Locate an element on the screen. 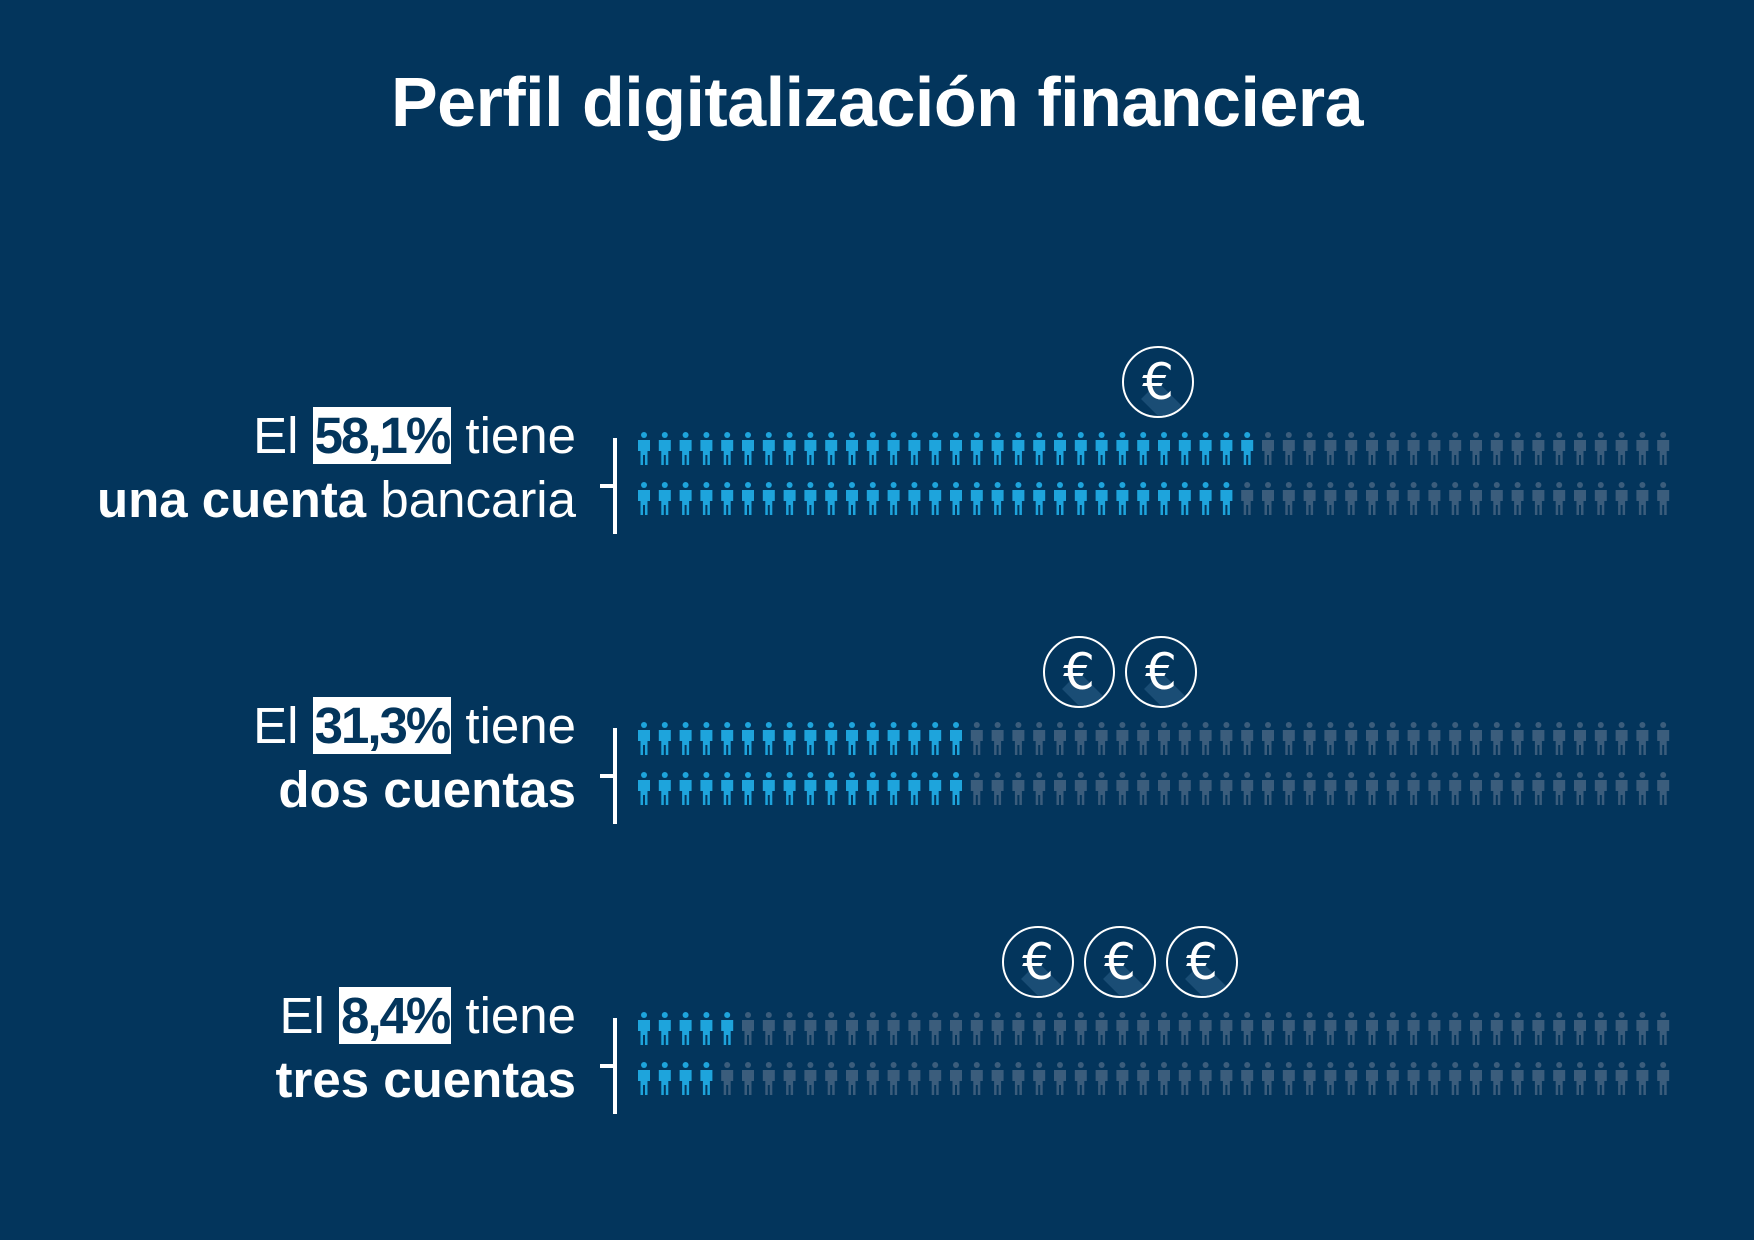 This screenshot has height=1240, width=1754. stat-row-one-account: El 58,1% tiene una cuenta bancaria is located at coordinates (877, 484).